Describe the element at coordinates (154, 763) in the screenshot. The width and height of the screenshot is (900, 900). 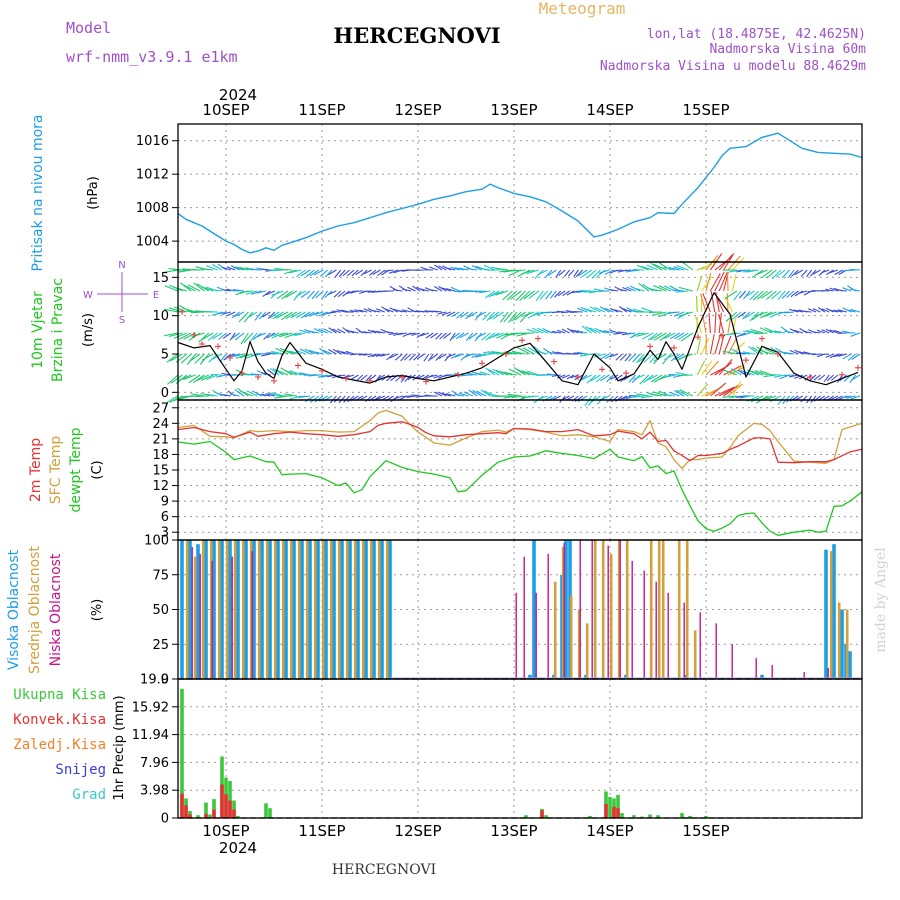
I see `ytick-label-precip-3: 7.96` at that location.